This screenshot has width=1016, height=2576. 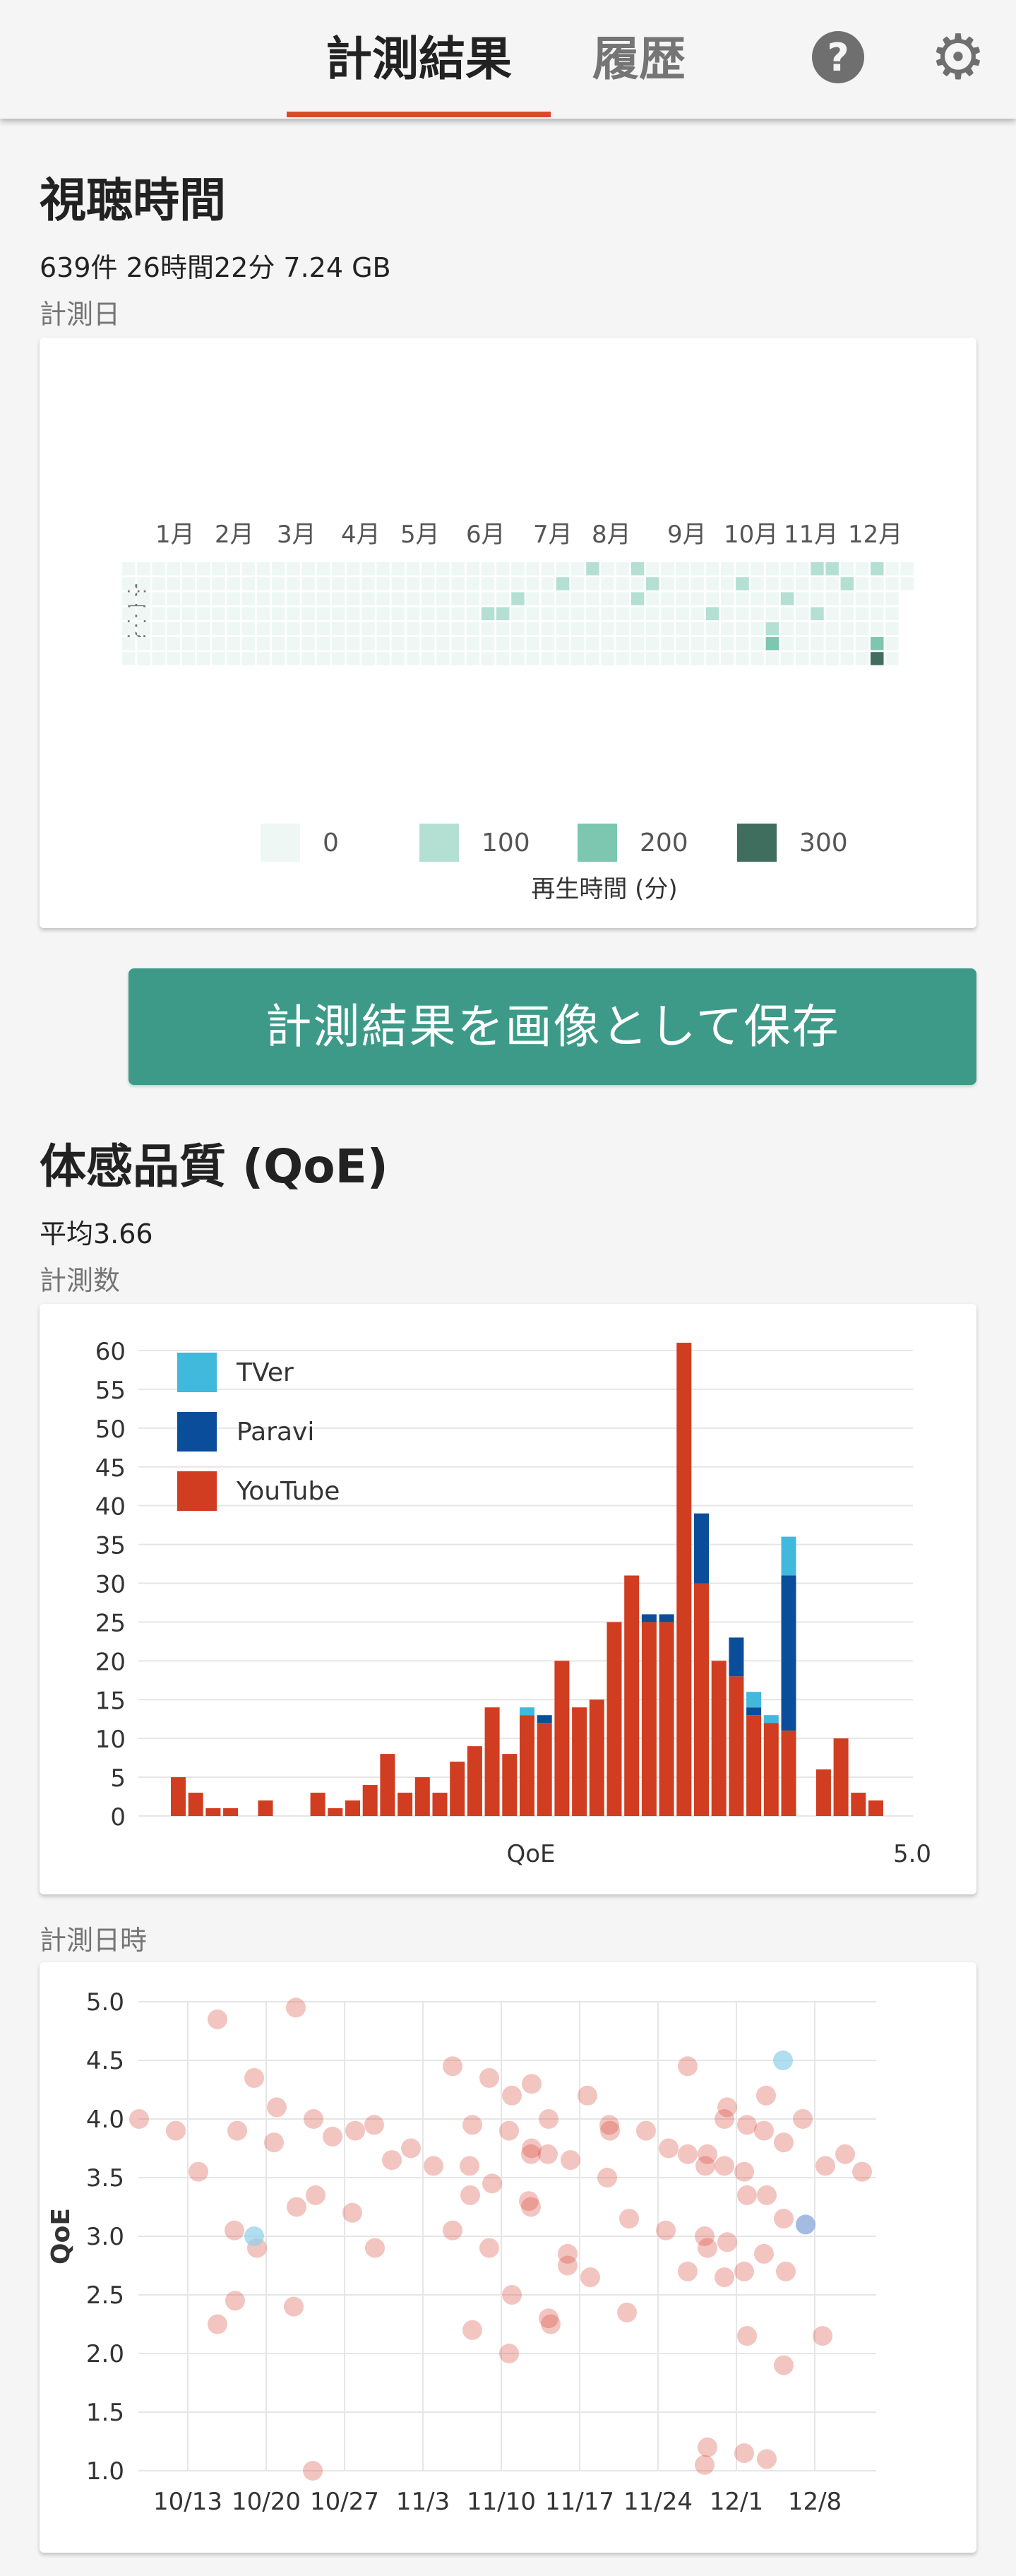 I want to click on heatmap-month-label: 11月, so click(x=811, y=535).